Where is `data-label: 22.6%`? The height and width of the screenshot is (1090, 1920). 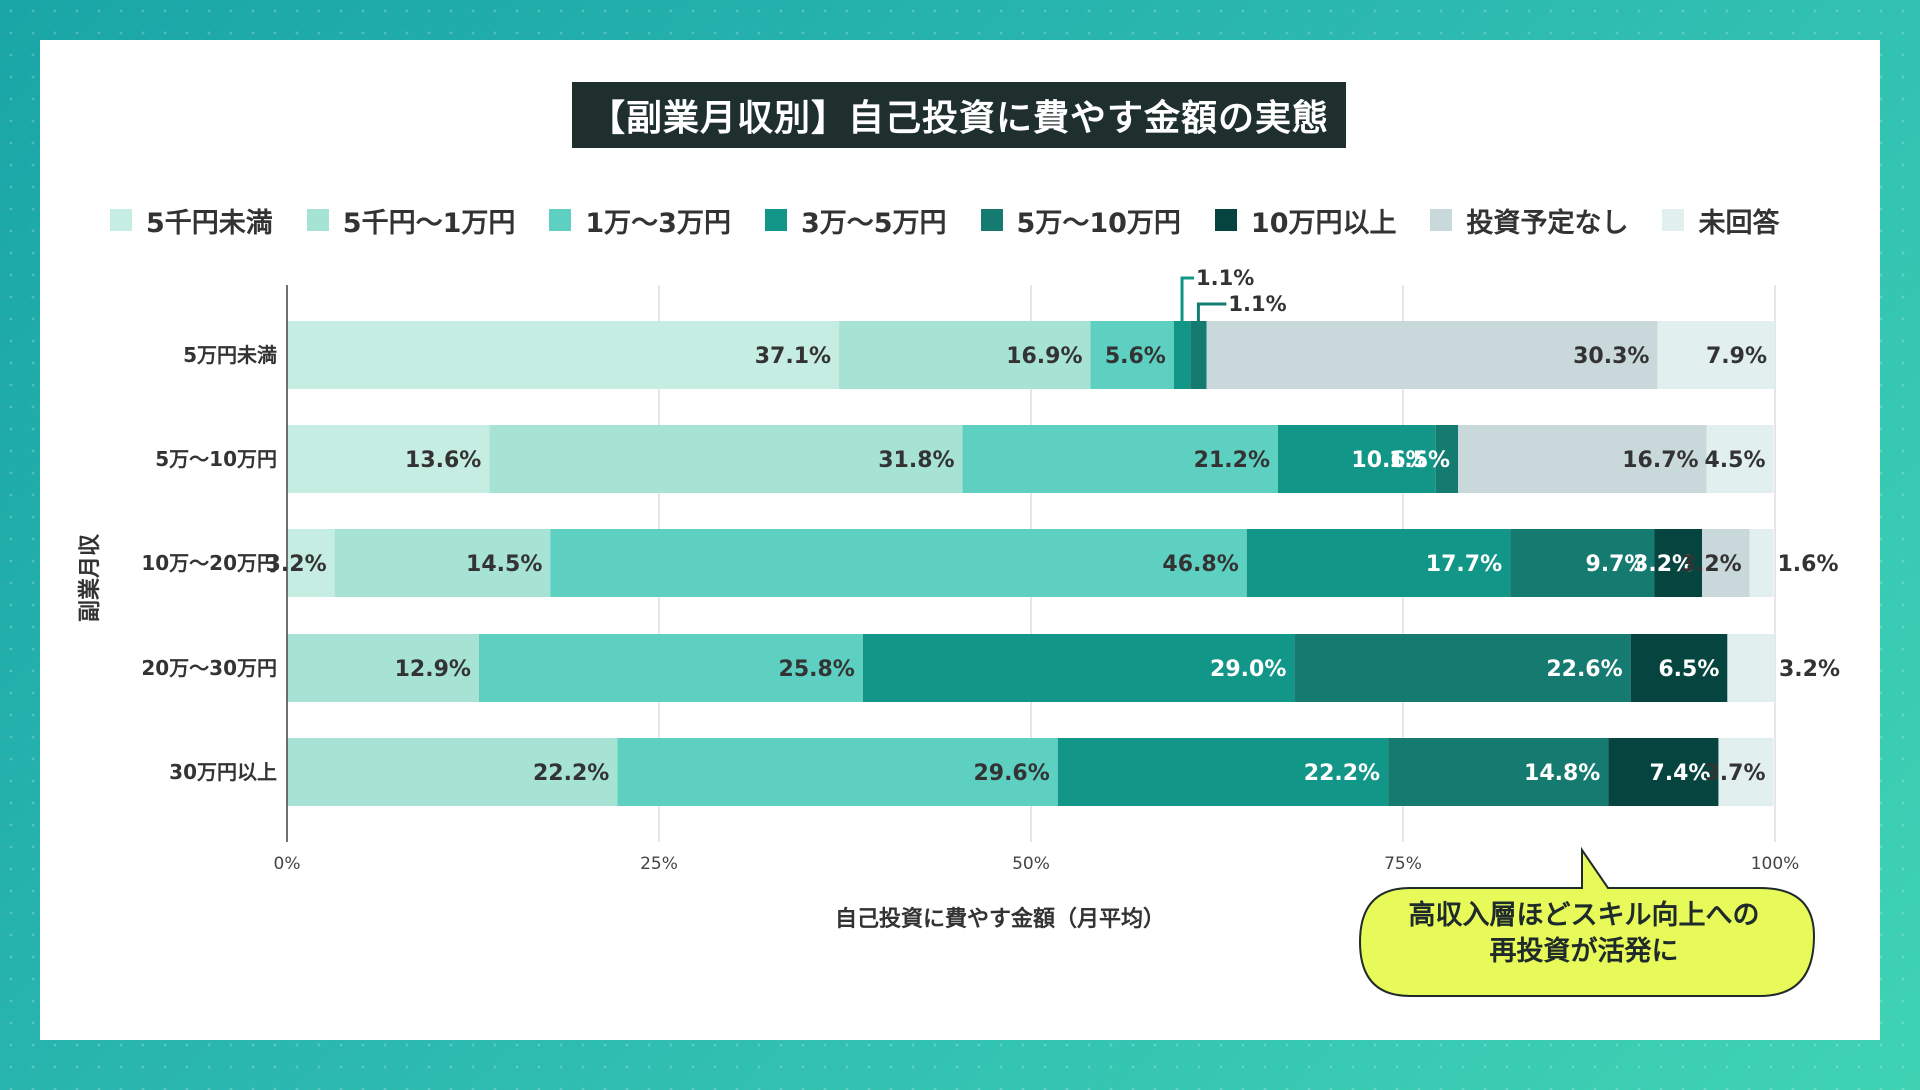 data-label: 22.6% is located at coordinates (1584, 669).